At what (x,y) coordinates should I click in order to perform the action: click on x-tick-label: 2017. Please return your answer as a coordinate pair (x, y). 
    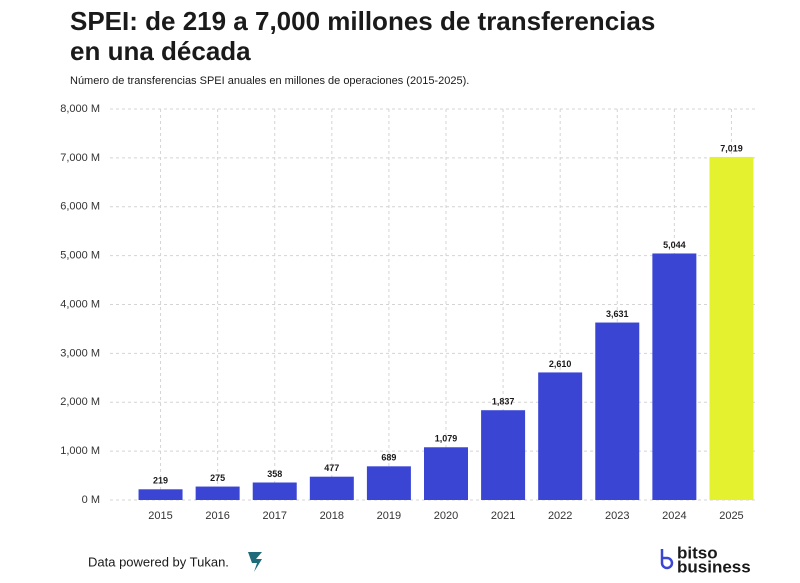
    Looking at the image, I should click on (274, 516).